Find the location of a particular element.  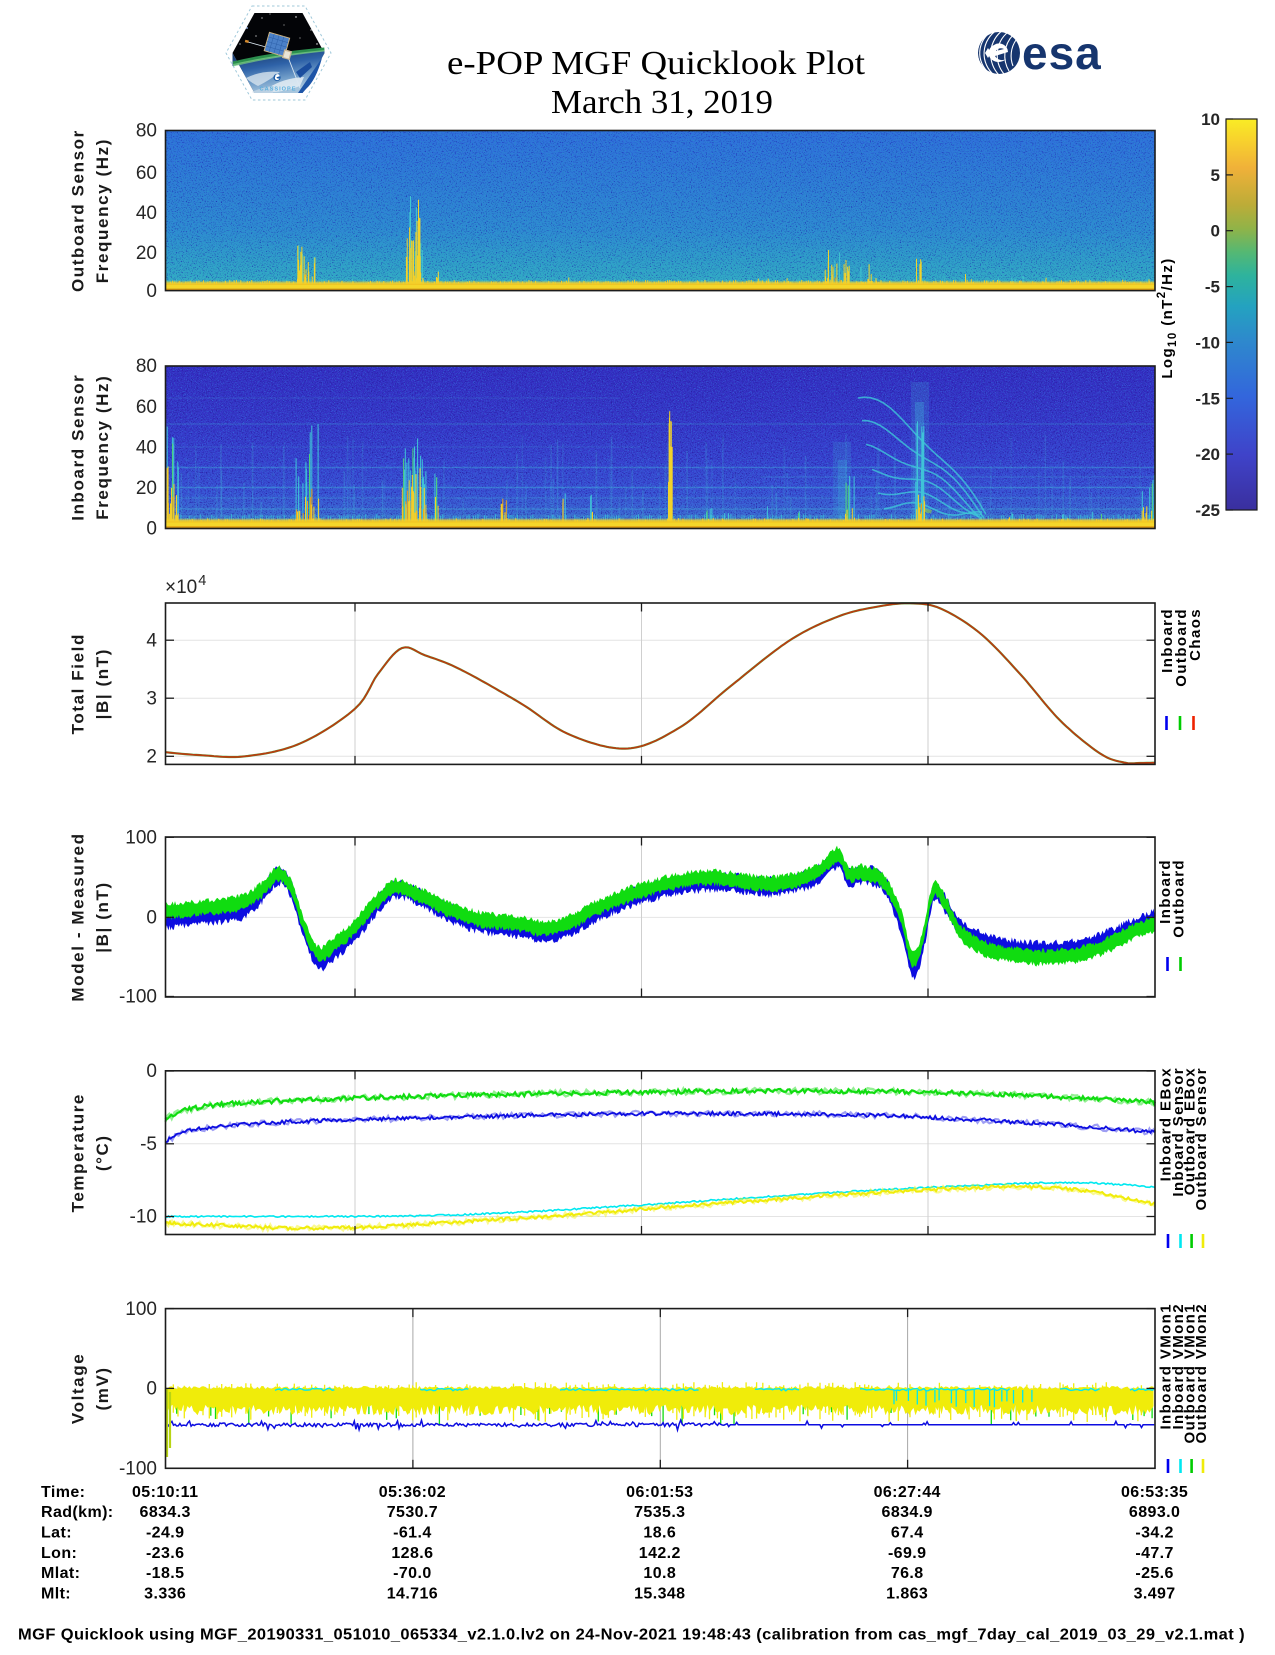

svg-text: 15.348 is located at coordinates (659, 1593).